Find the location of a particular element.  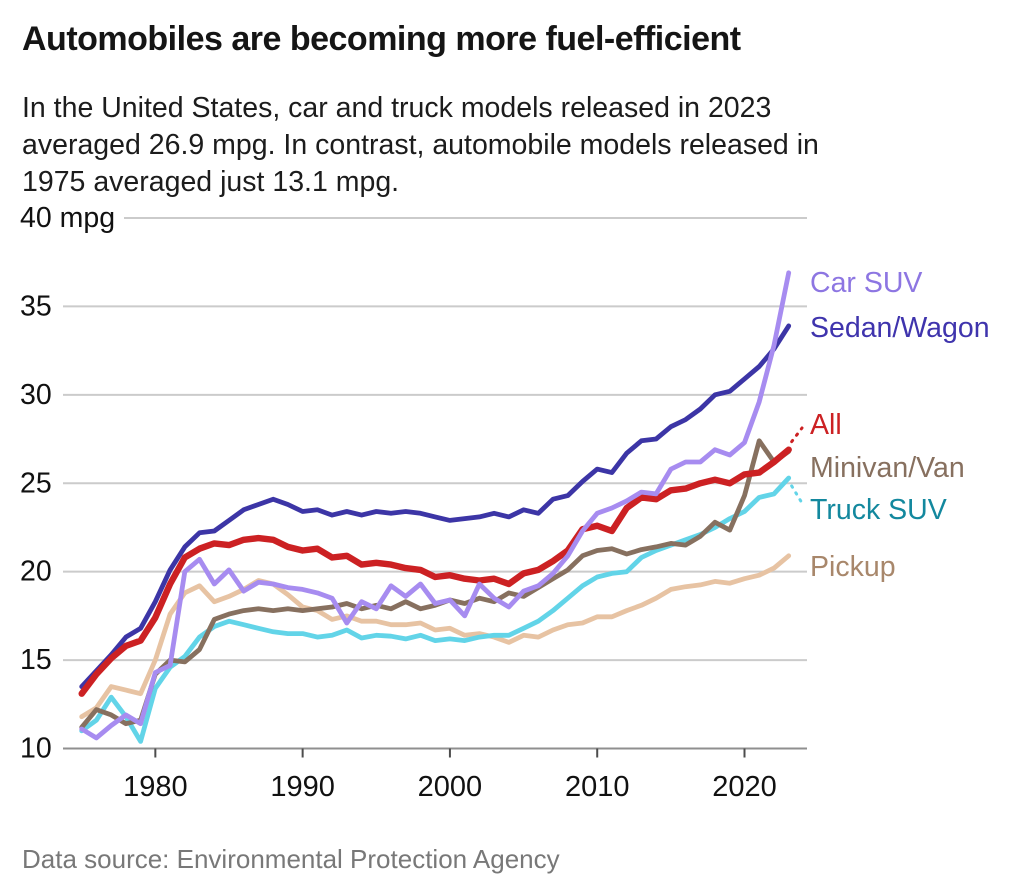

series-label-pickup: Pickup is located at coordinates (853, 567).